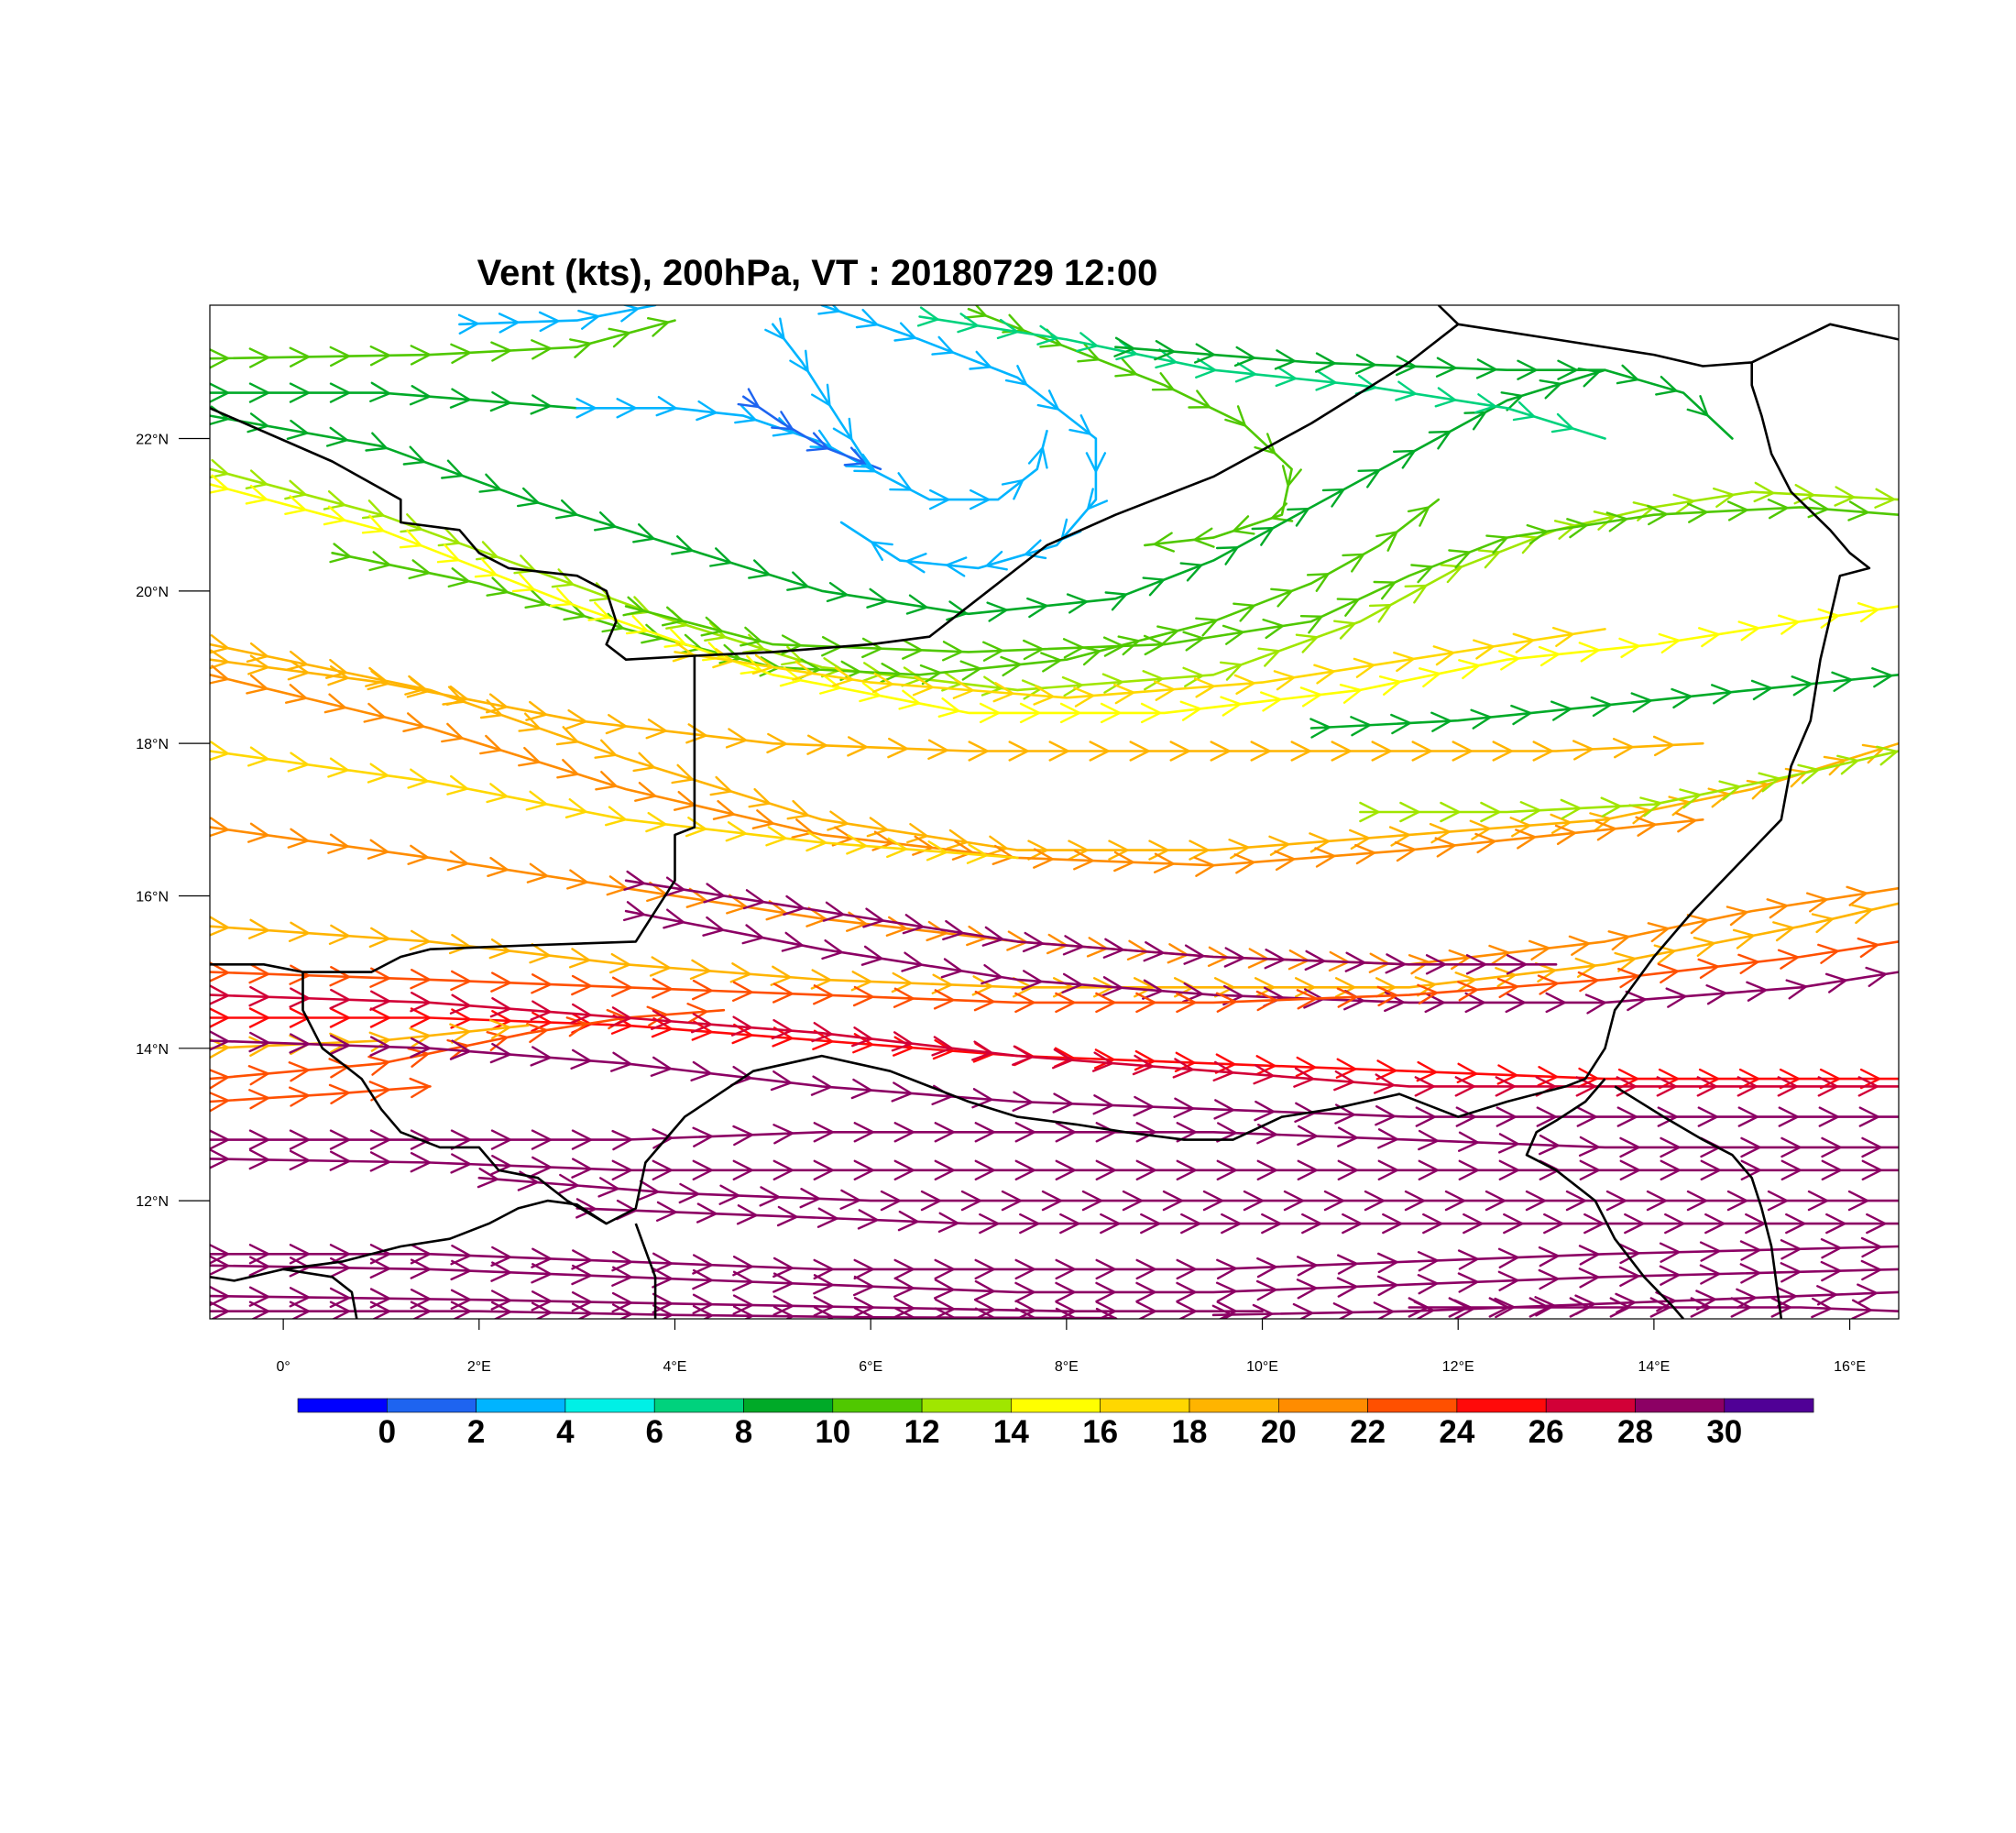  Describe the element at coordinates (565, 1432) in the screenshot. I see `colorbar-label: 4` at that location.